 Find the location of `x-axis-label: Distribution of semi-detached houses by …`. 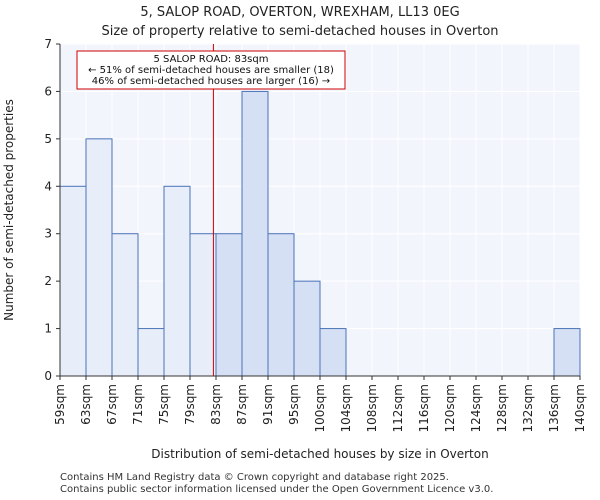

x-axis-label: Distribution of semi-detached houses by … is located at coordinates (319, 454).